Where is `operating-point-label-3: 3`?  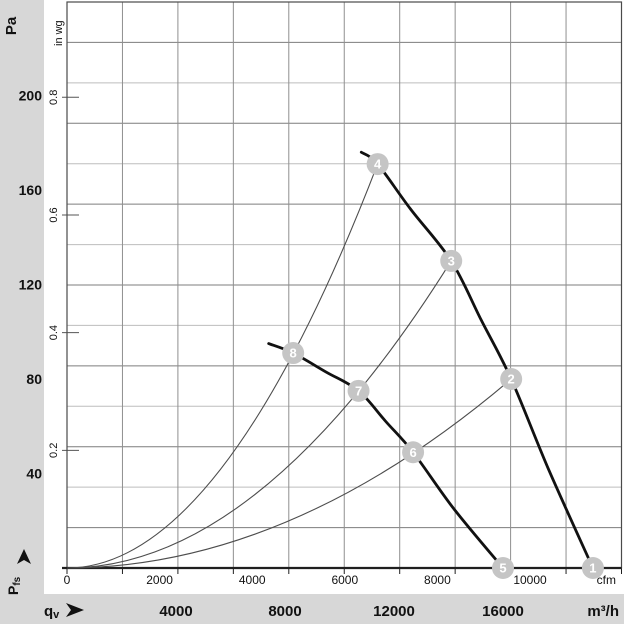
operating-point-label-3: 3 is located at coordinates (451, 260).